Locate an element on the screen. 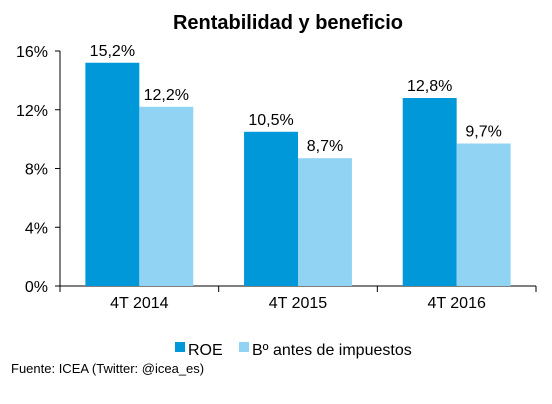 Image resolution: width=552 pixels, height=404 pixels. bar-value-label: 9,7% is located at coordinates (483, 132).